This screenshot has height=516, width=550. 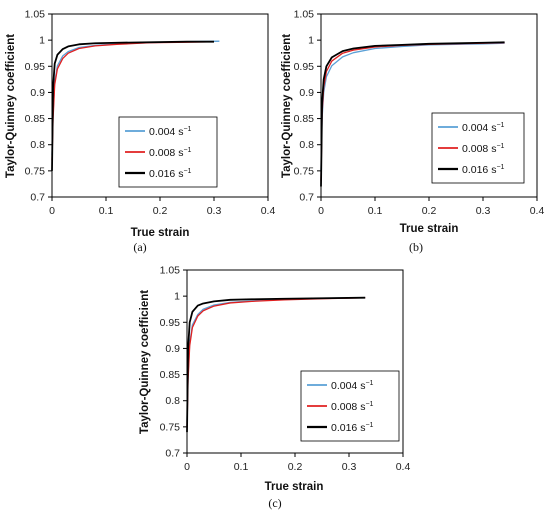 What do you see at coordinates (139, 247) in the screenshot?
I see `caption-a: (a)` at bounding box center [139, 247].